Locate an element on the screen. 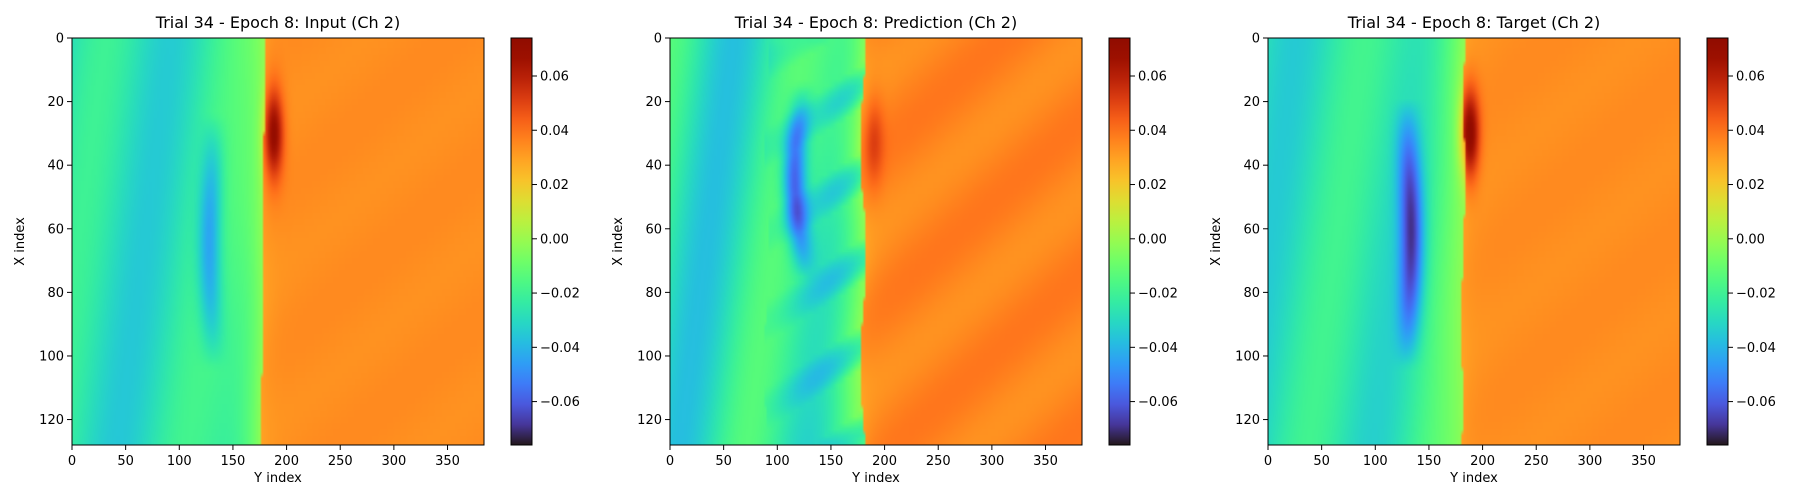  chart-title: Trial 34 - Epoch 8: Input (Ch 2) is located at coordinates (277, 22).